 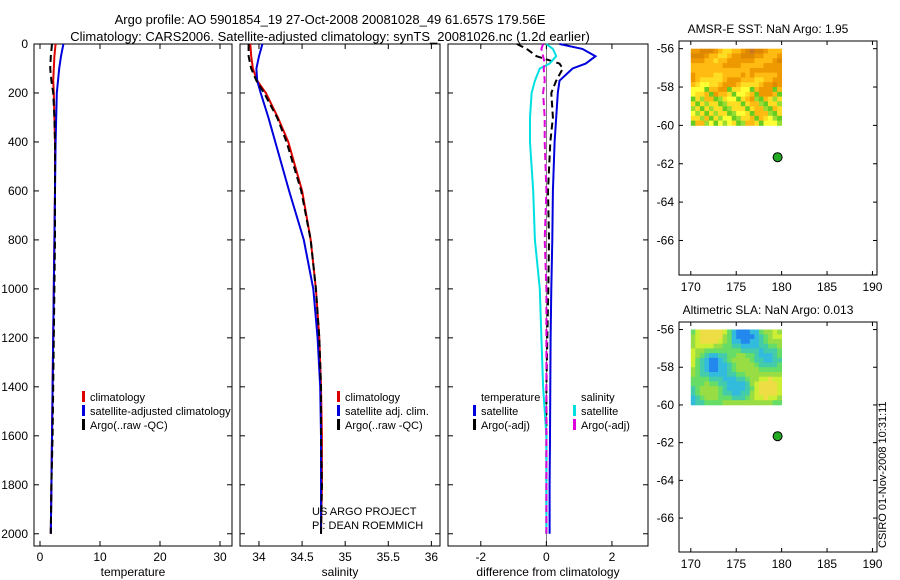 I want to click on x-tick-label: 20, so click(x=160, y=557).